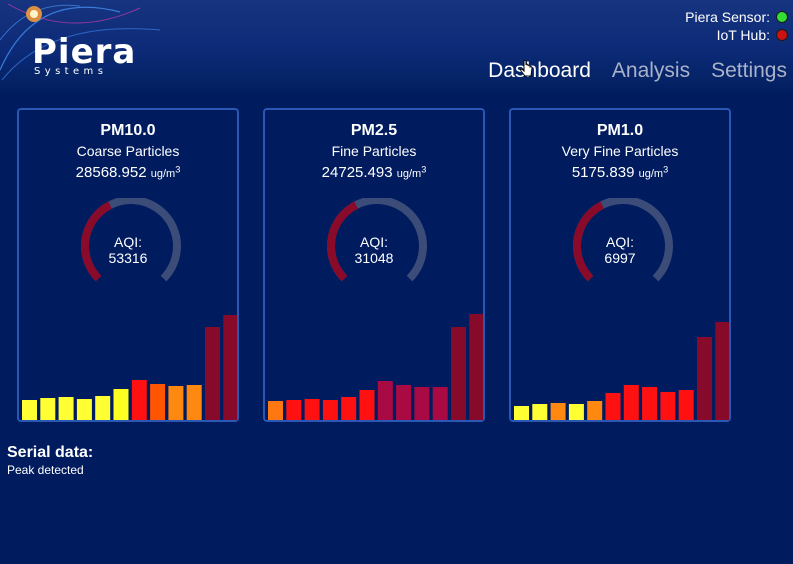 The width and height of the screenshot is (793, 564). Describe the element at coordinates (620, 130) in the screenshot. I see `pm1-title: PM1.0` at that location.